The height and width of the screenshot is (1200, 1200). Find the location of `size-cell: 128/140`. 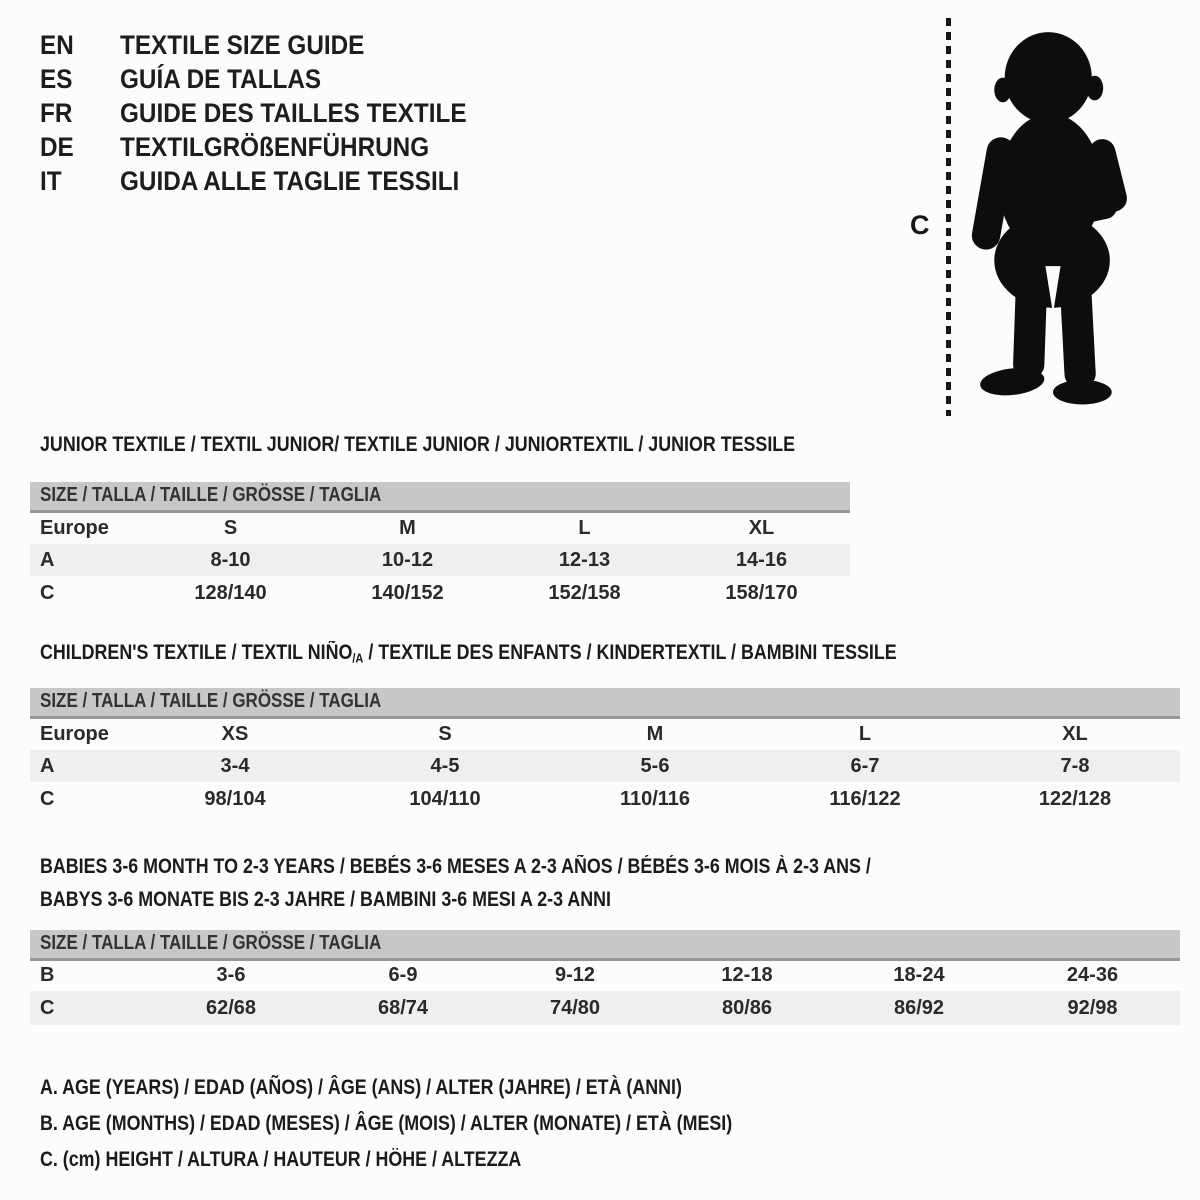

size-cell: 128/140 is located at coordinates (230, 592).